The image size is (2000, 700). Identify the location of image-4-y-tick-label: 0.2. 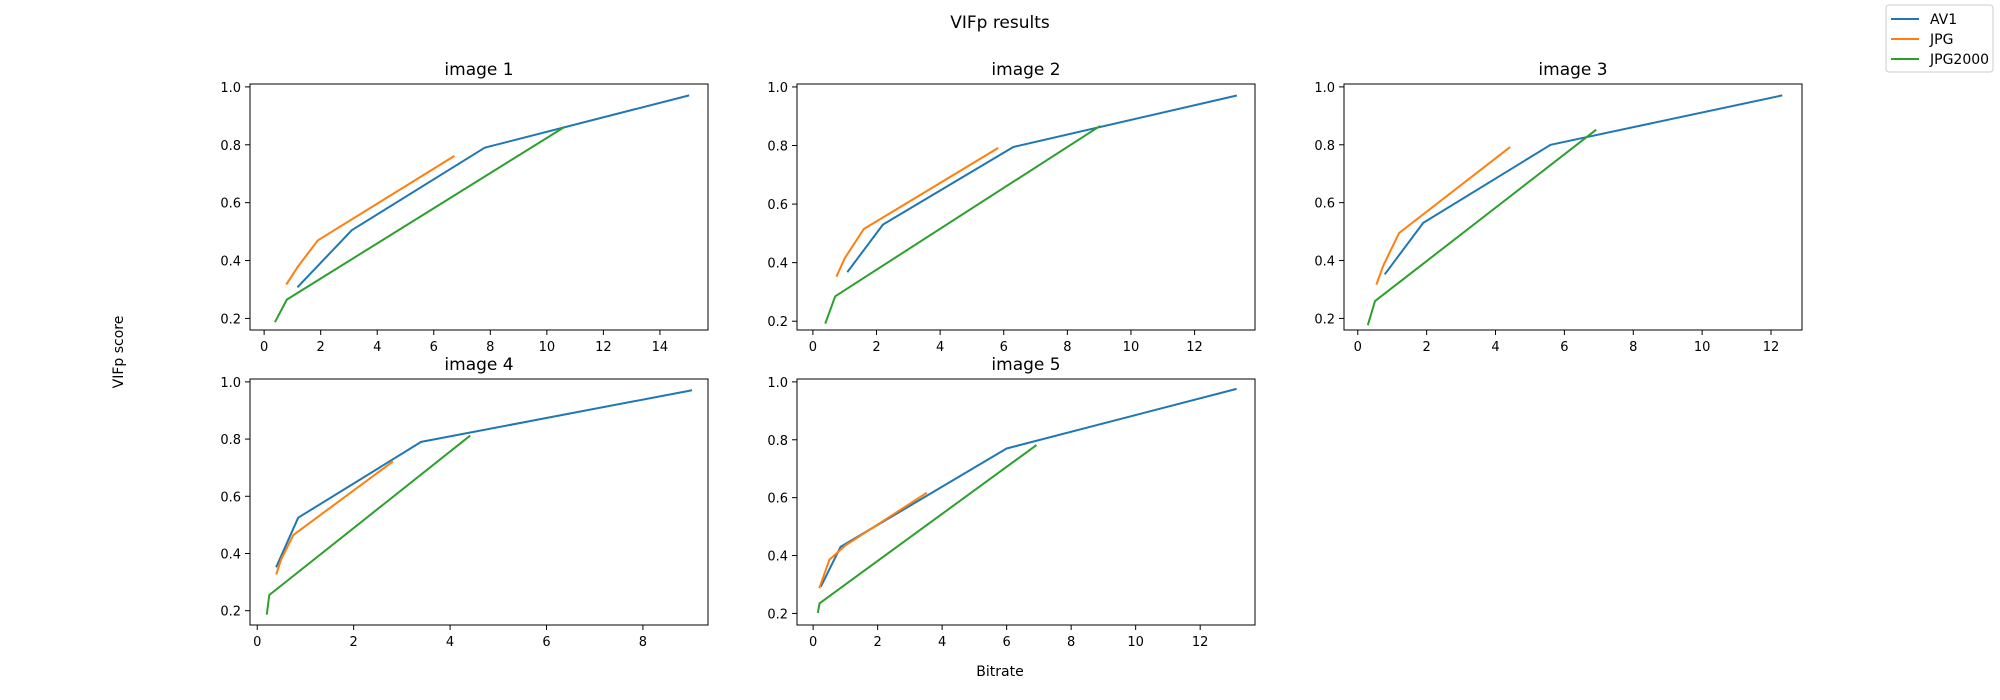
(230, 612).